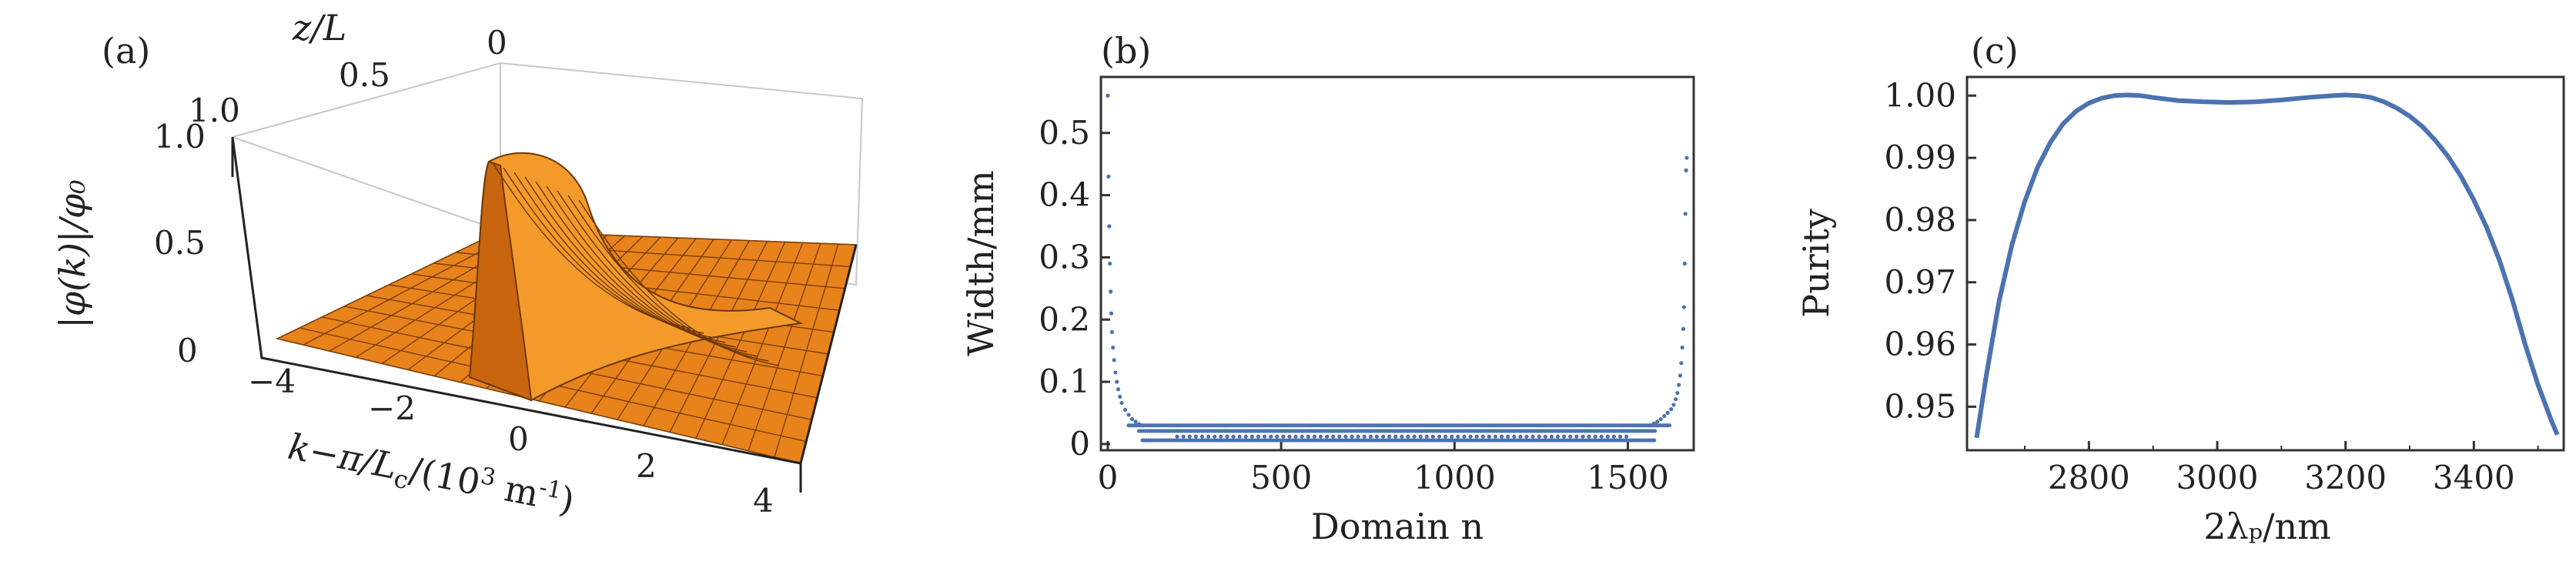 The height and width of the screenshot is (568, 2576). What do you see at coordinates (545, 300) in the screenshot?
I see `box-front-edges` at bounding box center [545, 300].